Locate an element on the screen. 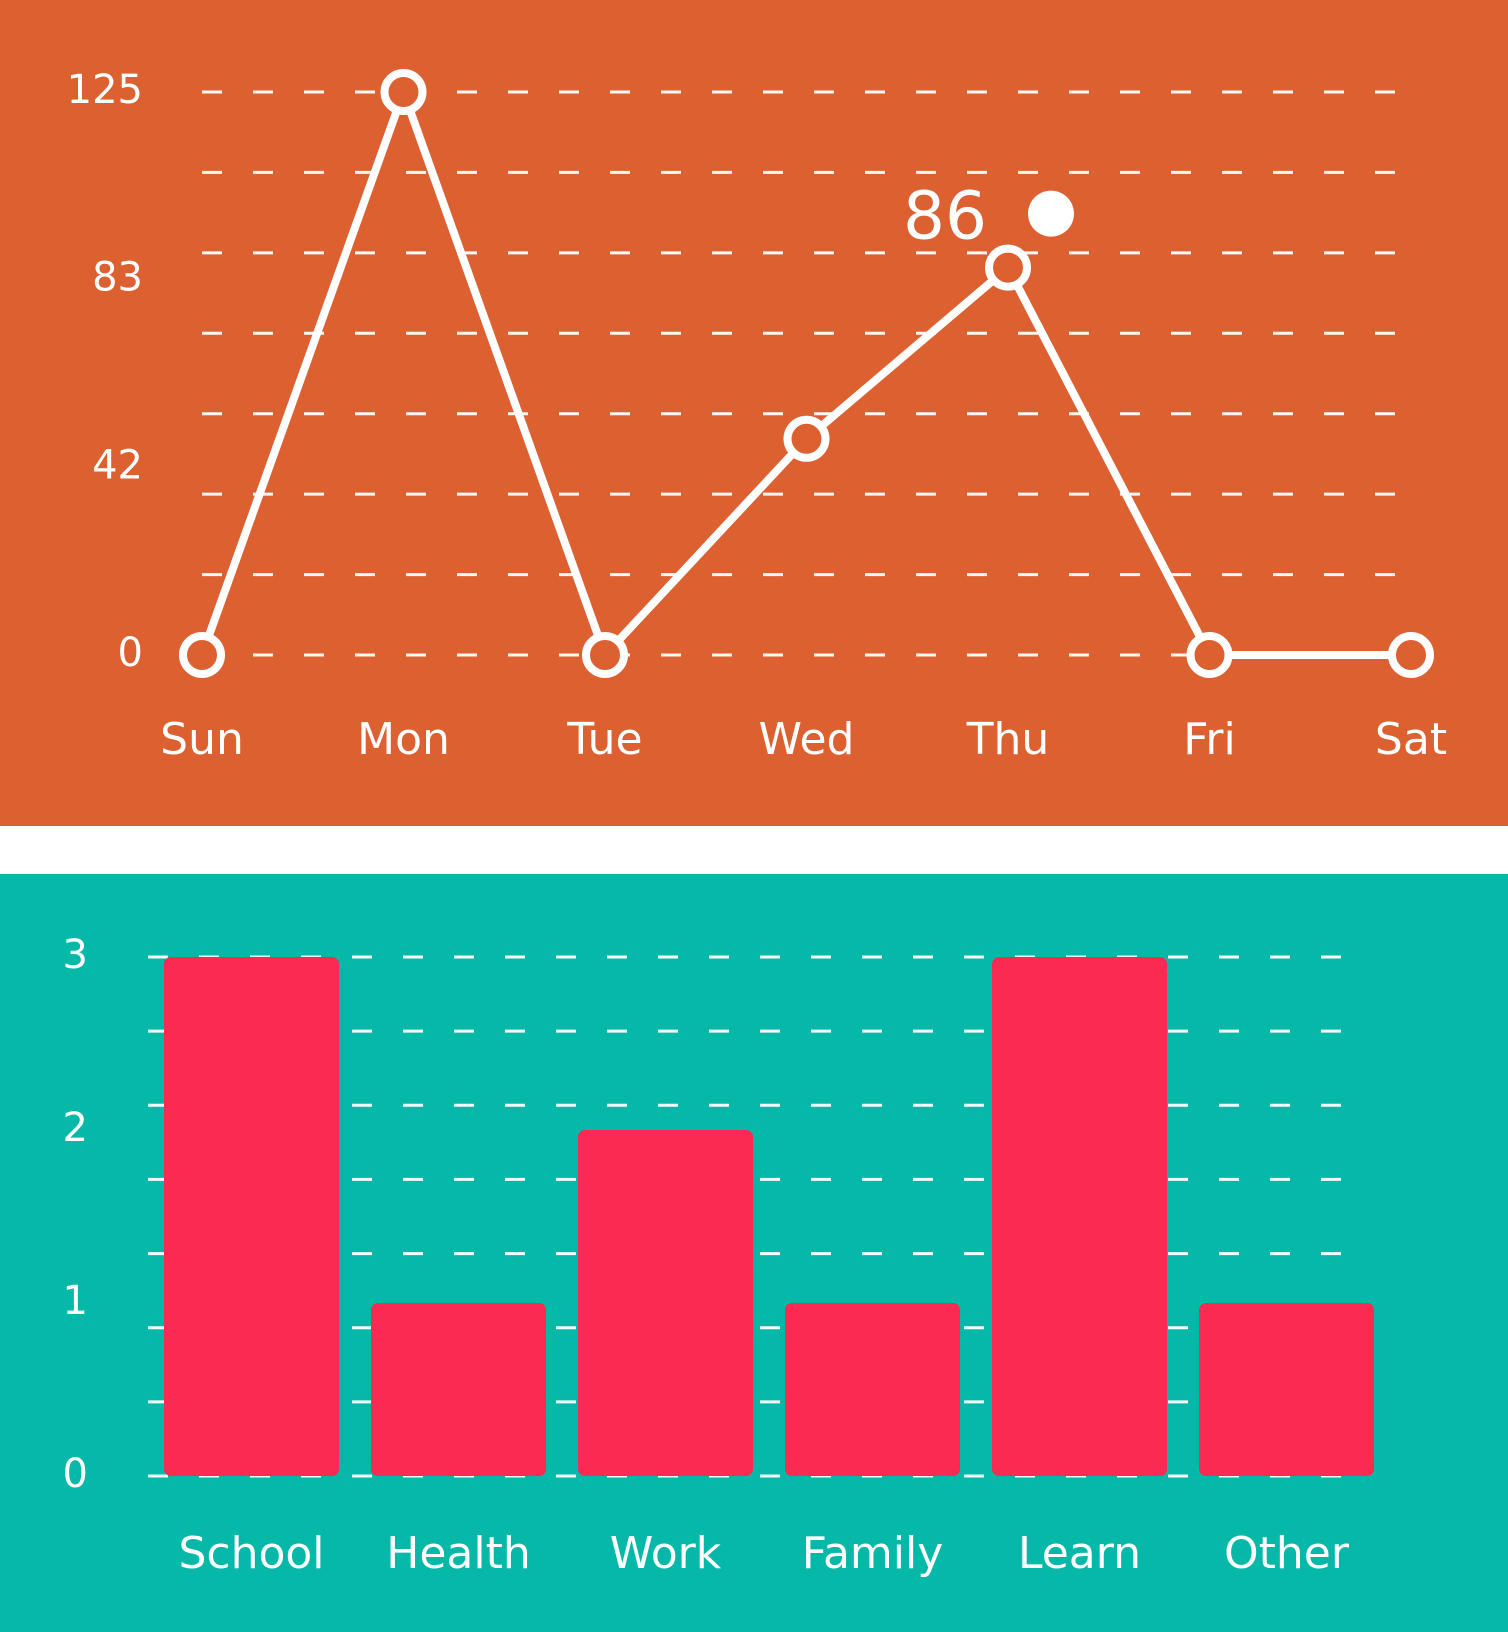 The height and width of the screenshot is (1632, 1508). bar-chart-x-tick-label: Work is located at coordinates (666, 1553).